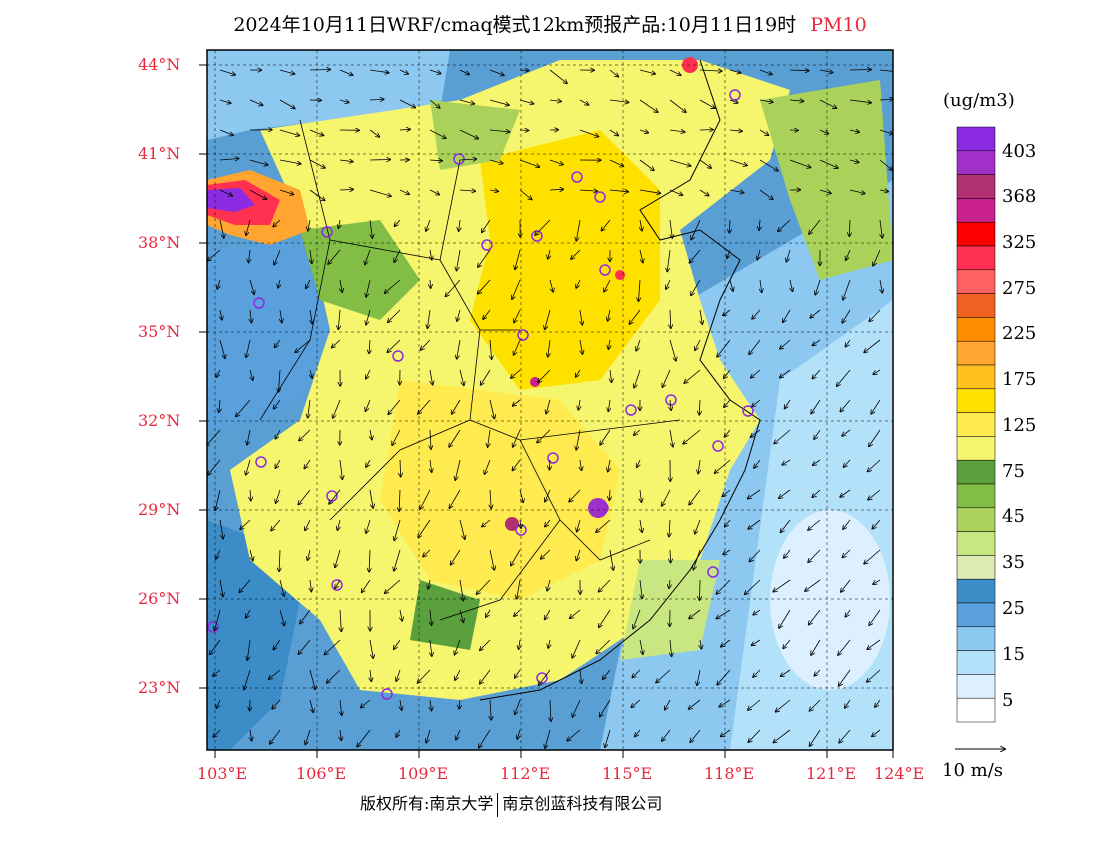  Describe the element at coordinates (427, 803) in the screenshot. I see `copyright-left: 版权所有:南京大学` at that location.